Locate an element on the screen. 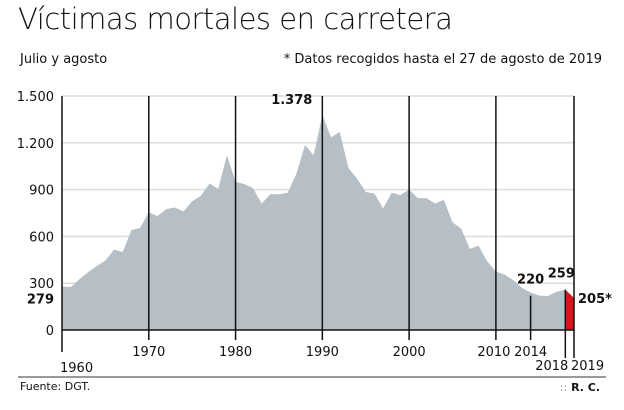 This screenshot has width=624, height=410. x-tick-label: 1970 is located at coordinates (148, 352).